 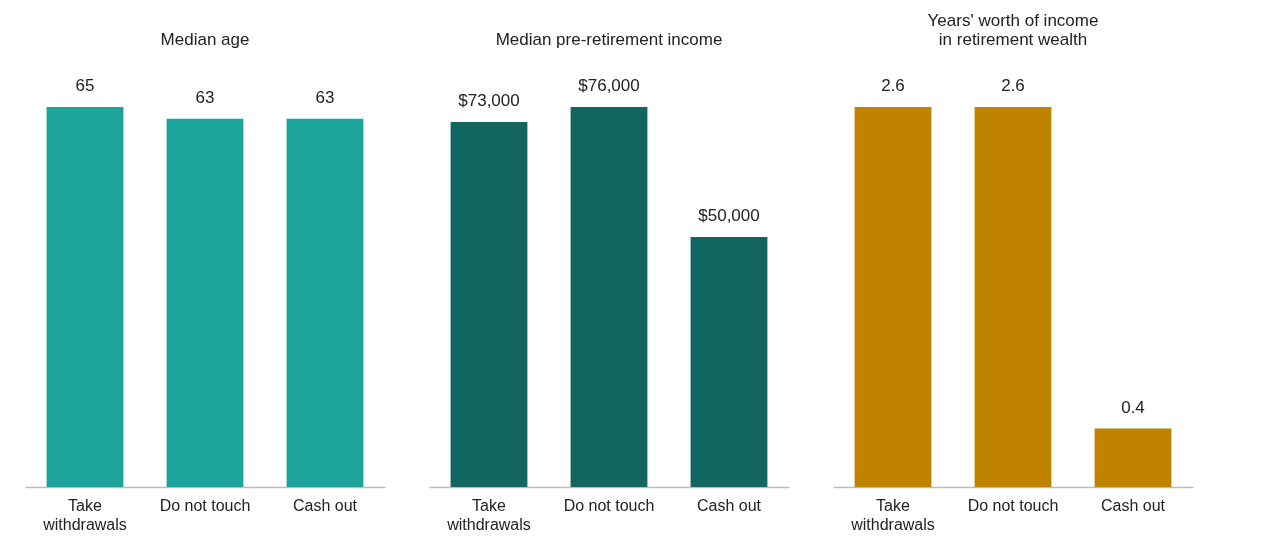 What do you see at coordinates (1133, 407) in the screenshot?
I see `data-label: 0.4` at bounding box center [1133, 407].